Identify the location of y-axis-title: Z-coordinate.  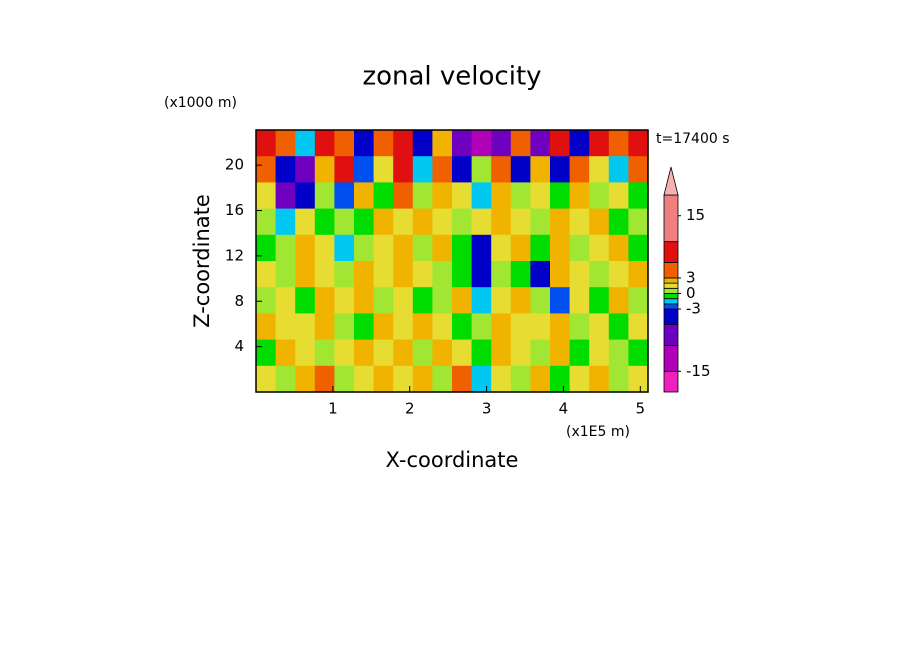
(202, 261).